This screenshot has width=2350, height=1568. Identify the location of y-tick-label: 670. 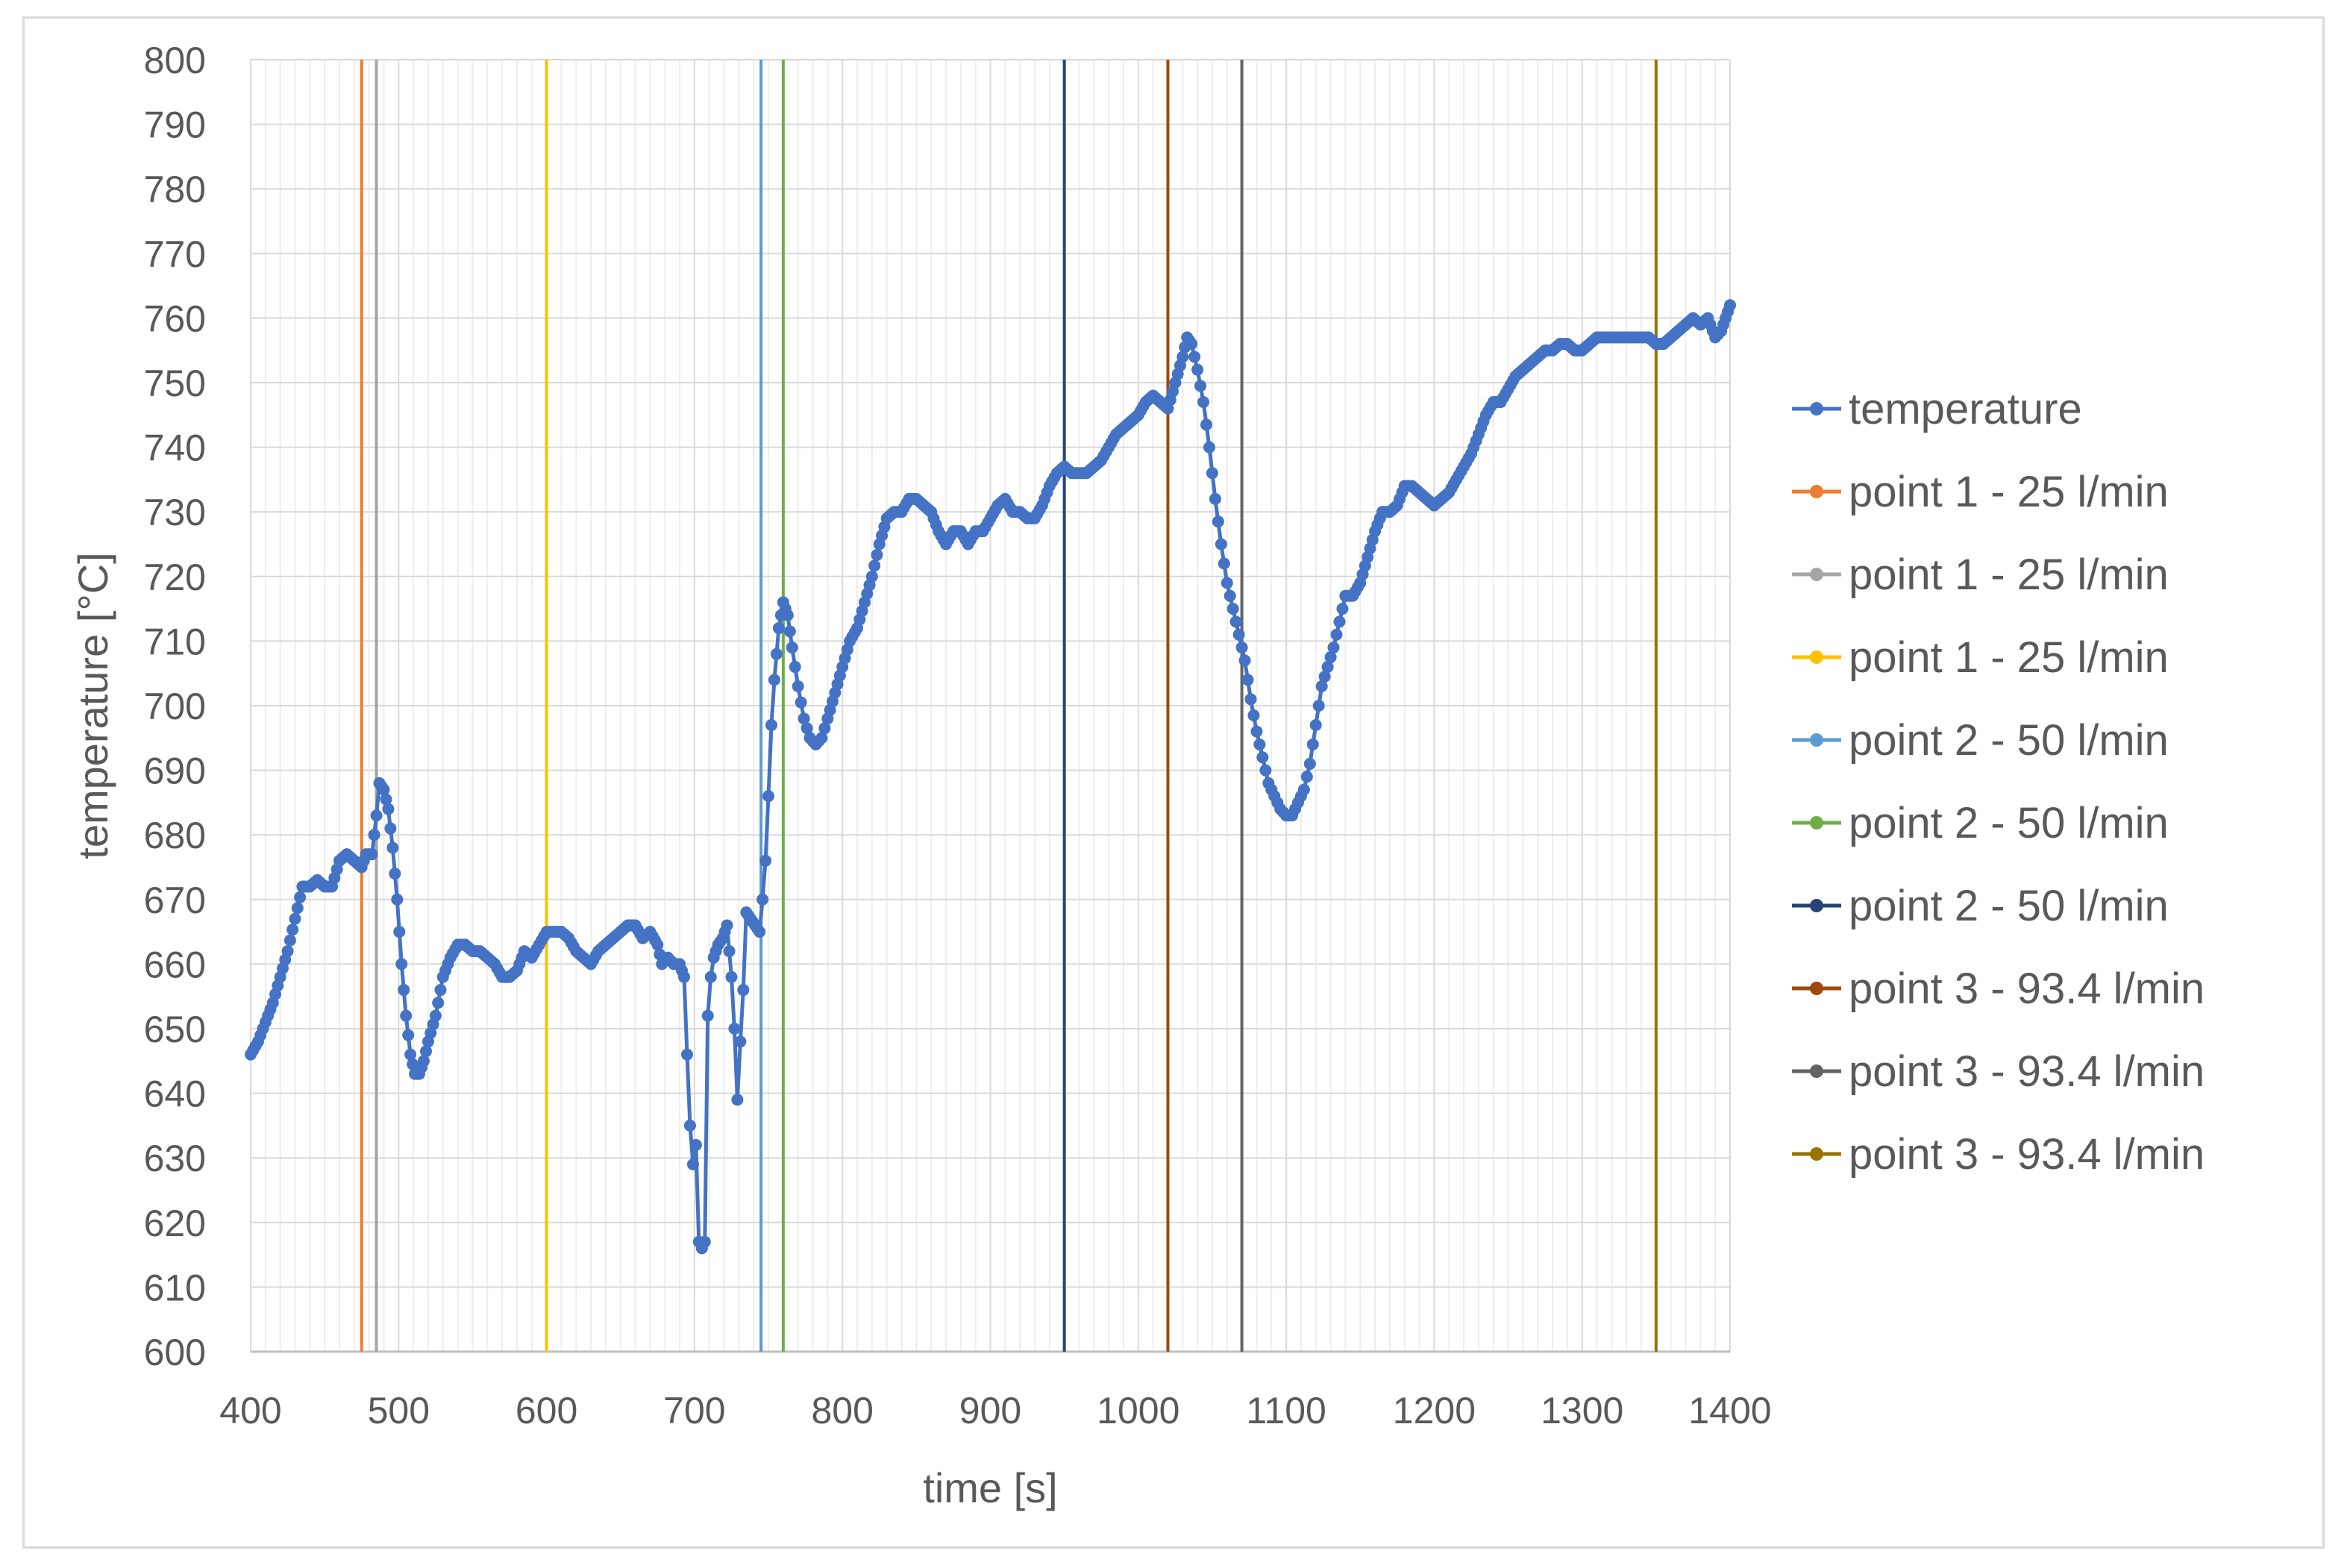
(175, 900).